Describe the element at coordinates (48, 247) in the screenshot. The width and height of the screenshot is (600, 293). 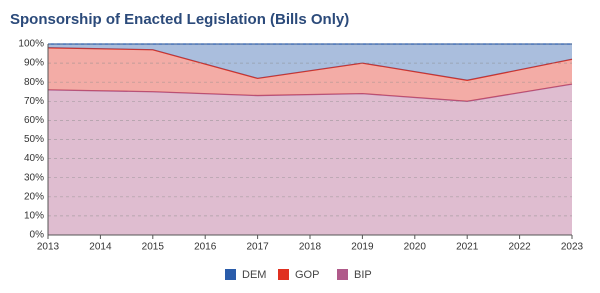
I see `x-tick-label: 2013` at that location.